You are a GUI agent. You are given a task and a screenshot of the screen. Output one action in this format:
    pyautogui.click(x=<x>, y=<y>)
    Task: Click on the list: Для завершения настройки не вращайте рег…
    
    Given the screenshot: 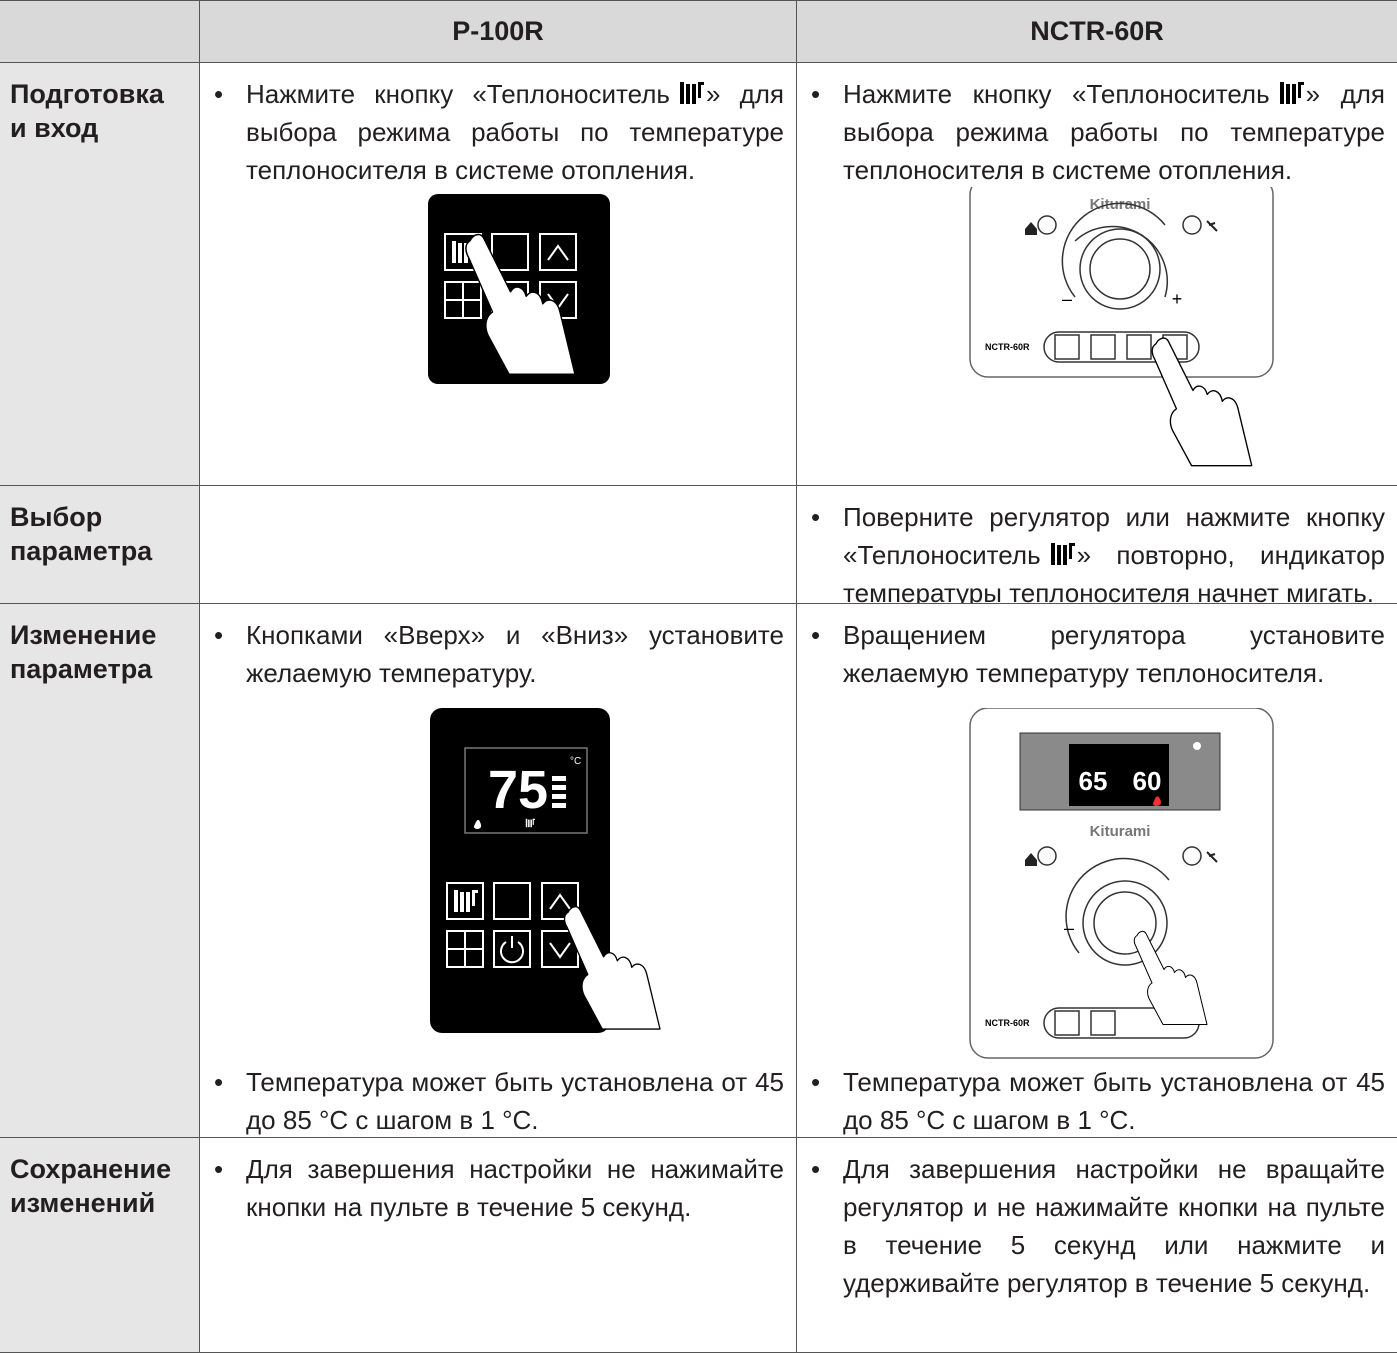 What is the action you would take?
    pyautogui.click(x=1097, y=1220)
    